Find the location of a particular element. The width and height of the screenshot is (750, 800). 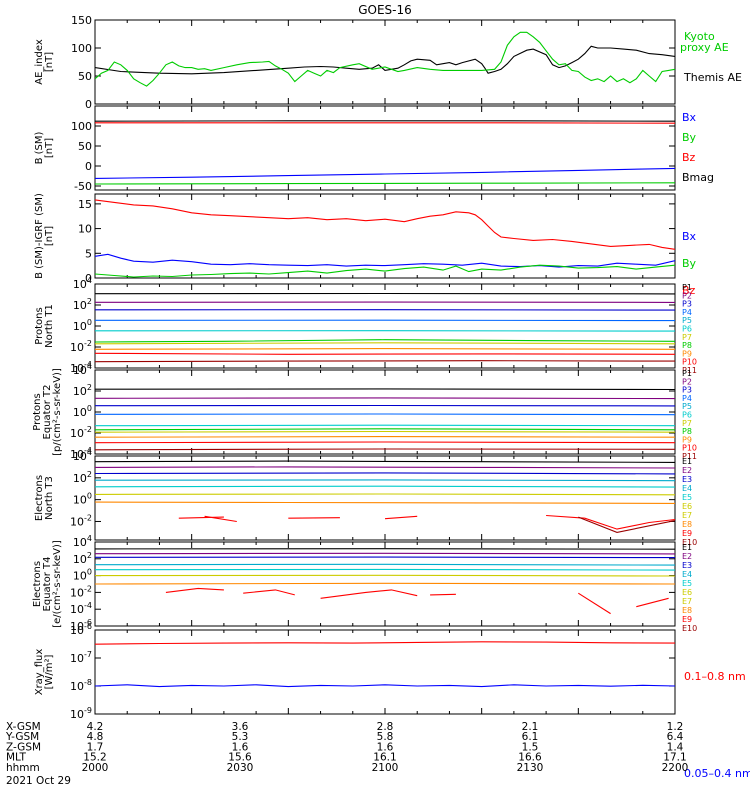

x-tick-label: 15.6 is located at coordinates (240, 758).